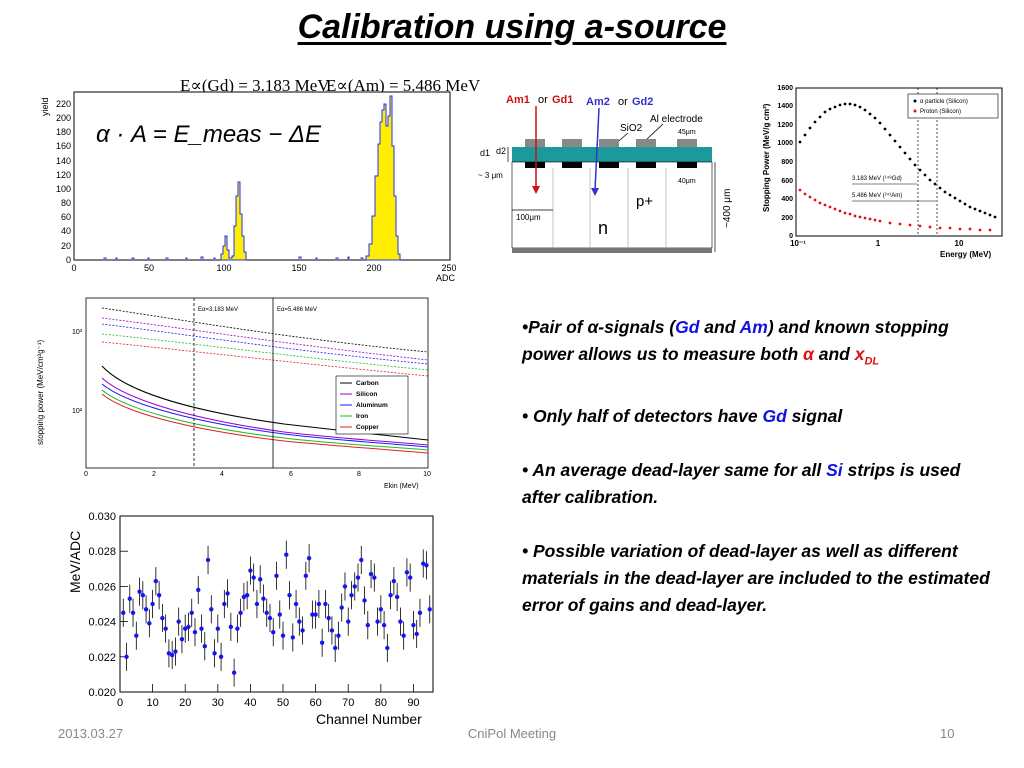 Image resolution: width=1024 pixels, height=768 pixels. What do you see at coordinates (512, 27) in the screenshot?
I see `slide-title: Calibration using a-source` at bounding box center [512, 27].